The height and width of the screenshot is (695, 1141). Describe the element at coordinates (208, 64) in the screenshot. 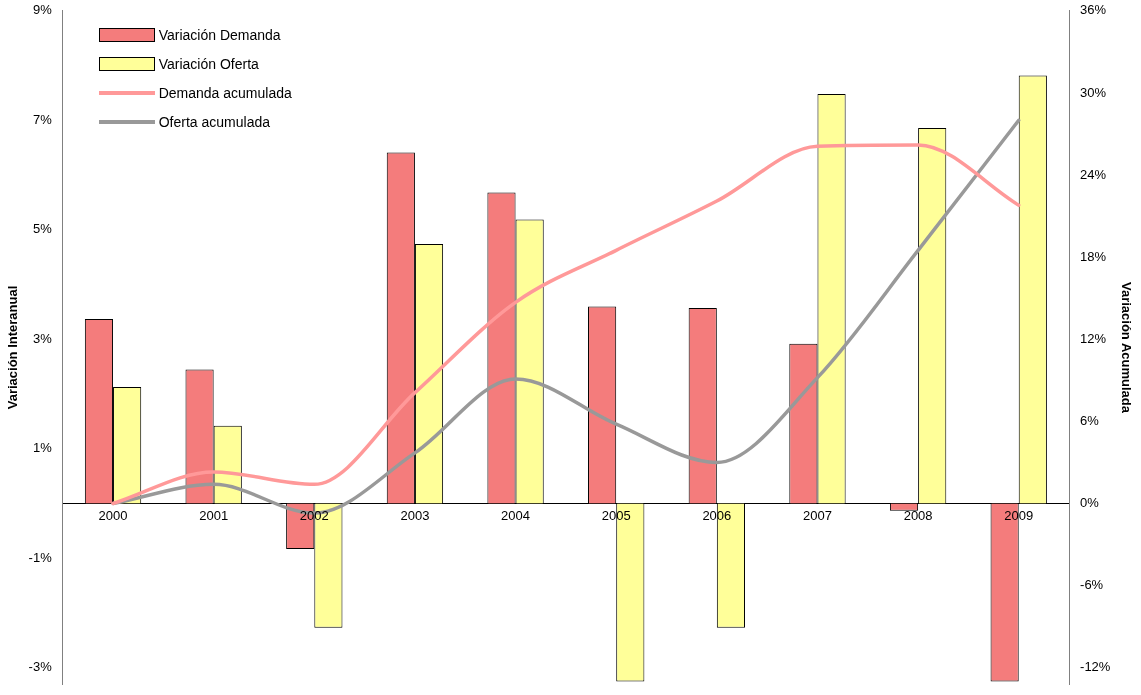

I see `legend-label: Variación Oferta` at that location.